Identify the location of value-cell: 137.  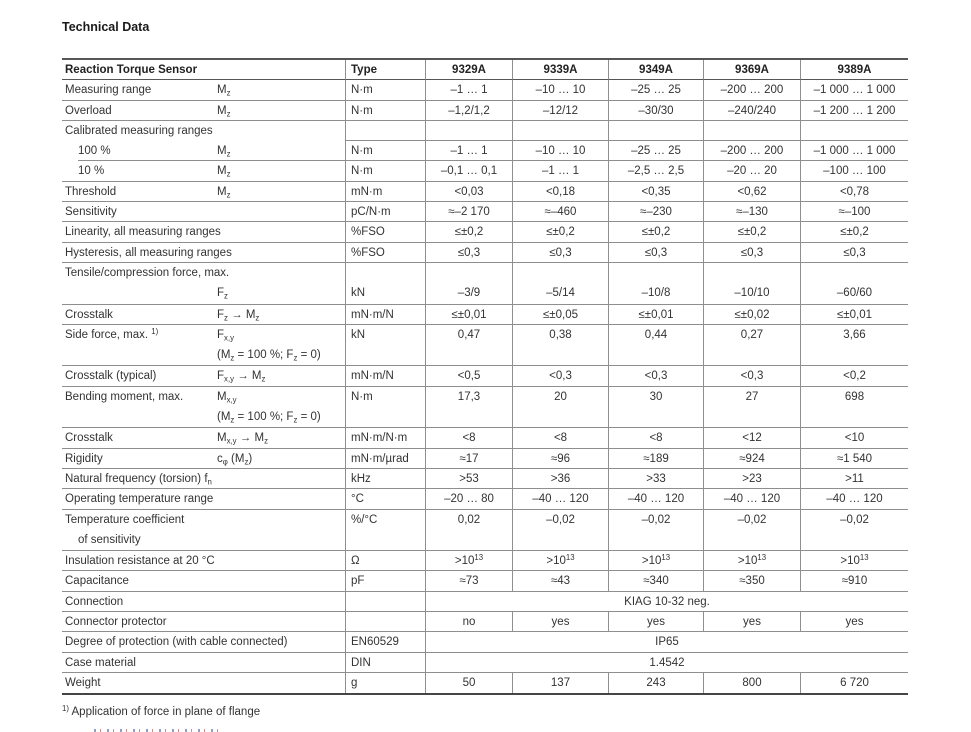
(560, 683).